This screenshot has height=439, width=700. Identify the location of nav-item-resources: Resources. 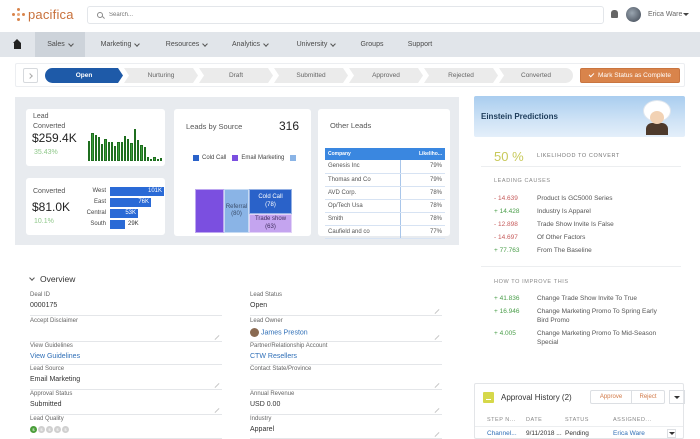
(186, 44).